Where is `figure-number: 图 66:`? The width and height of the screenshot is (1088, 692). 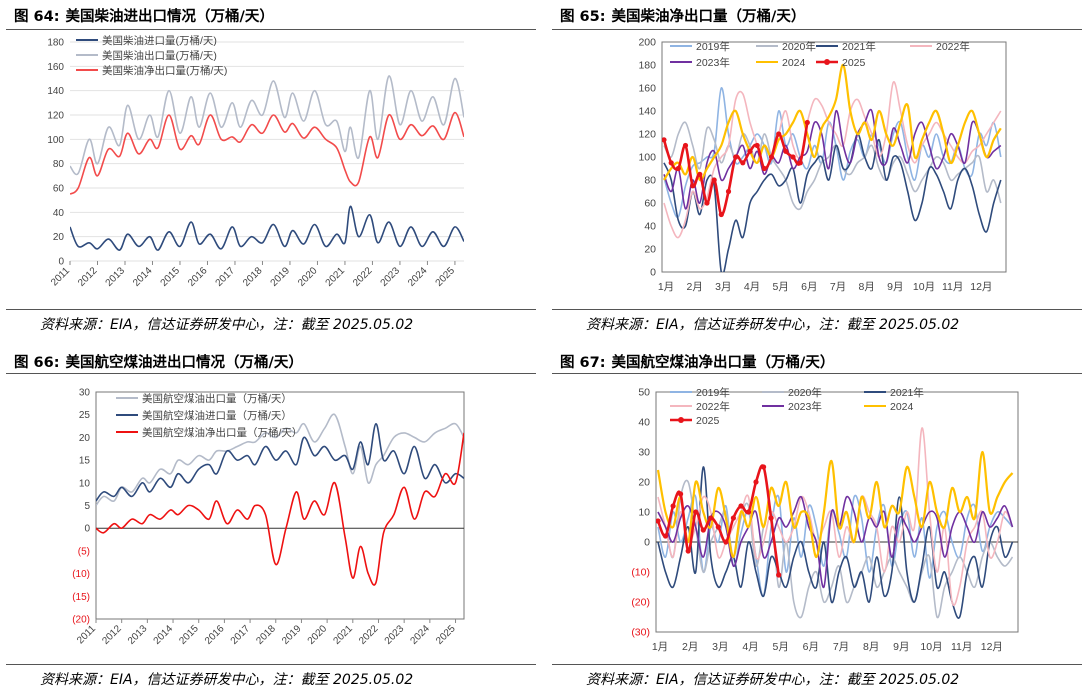
figure-number: 图 66: is located at coordinates (37, 363).